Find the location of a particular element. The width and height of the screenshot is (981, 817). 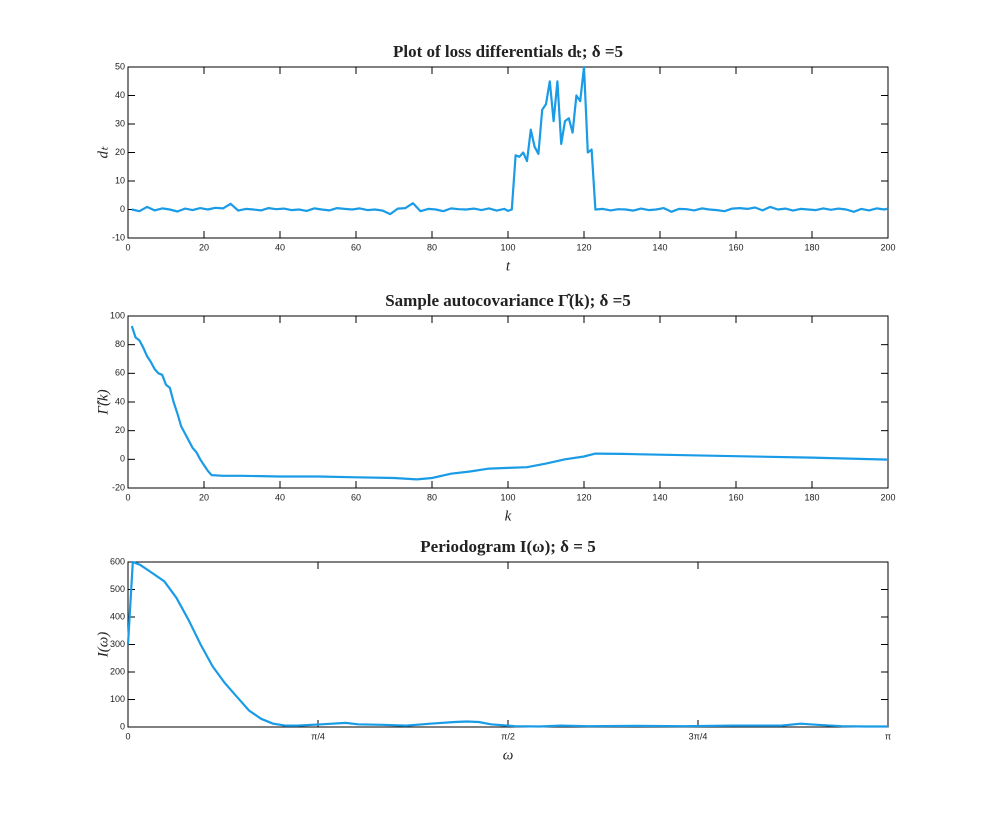

chart-title: Plot of loss differentials dₜ; δ =5 is located at coordinates (508, 51).